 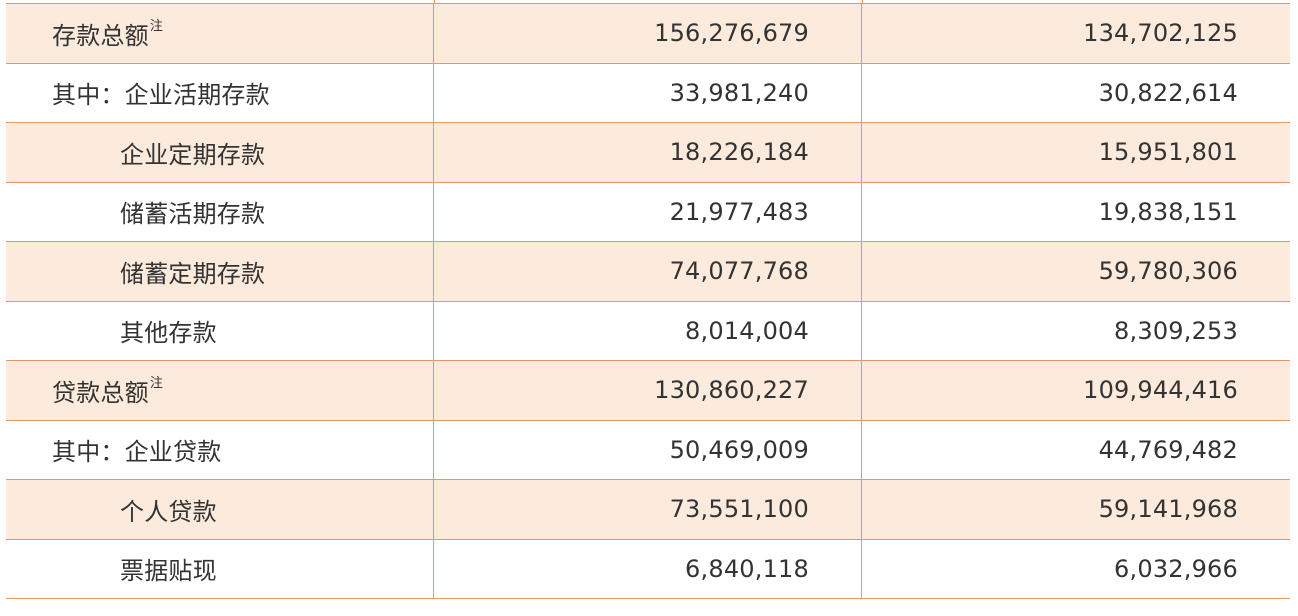 I want to click on row-label: 其中：企业贷款, so click(x=137, y=452).